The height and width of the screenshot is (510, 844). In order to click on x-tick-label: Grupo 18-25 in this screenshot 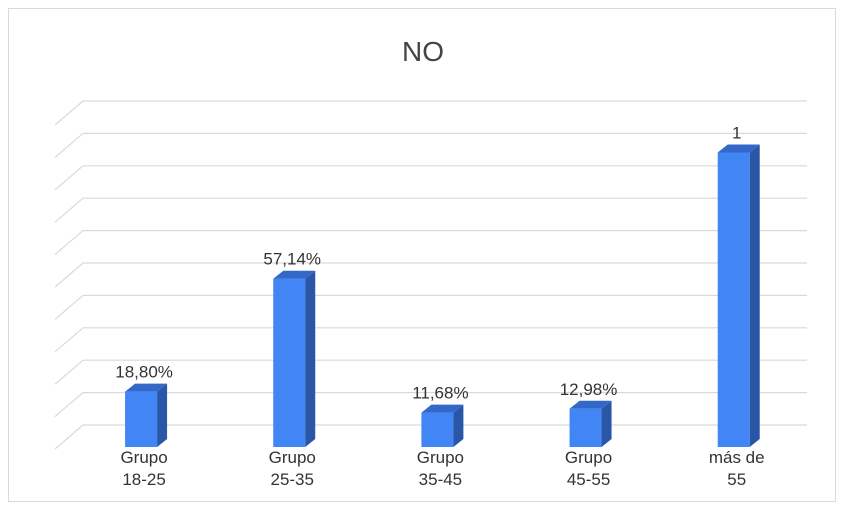, I will do `click(143, 468)`.